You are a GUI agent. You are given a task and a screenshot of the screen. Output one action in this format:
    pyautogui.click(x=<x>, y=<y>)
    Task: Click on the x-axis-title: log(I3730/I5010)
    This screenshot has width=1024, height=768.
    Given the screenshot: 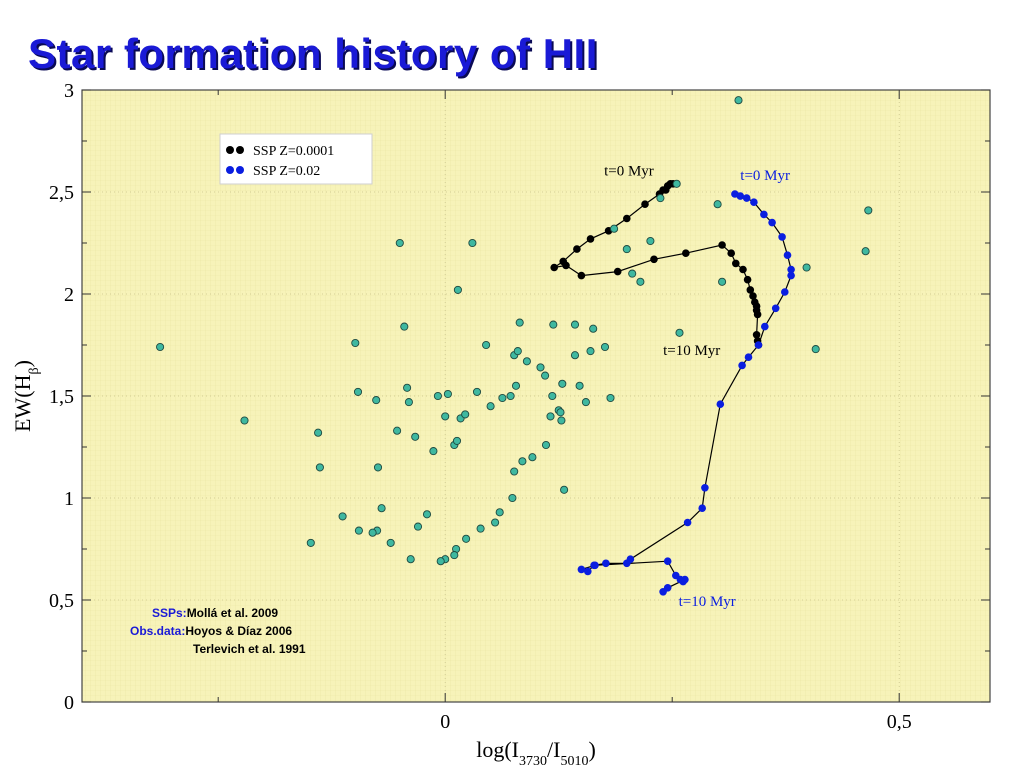 What is the action you would take?
    pyautogui.click(x=536, y=752)
    